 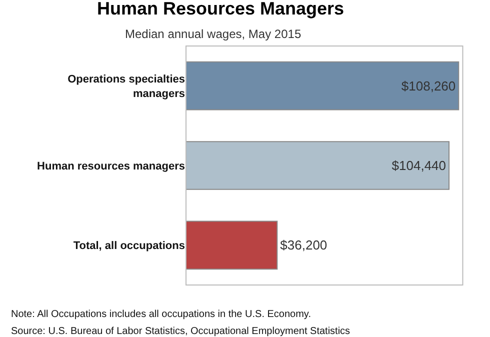 I want to click on y-tick-label: Human resources managers, so click(x=111, y=166).